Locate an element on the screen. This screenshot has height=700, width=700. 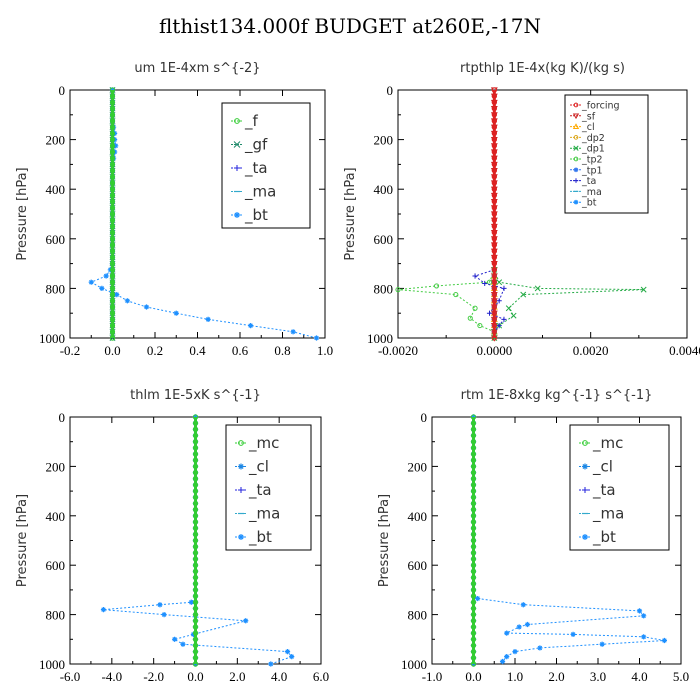
y-tick-label: 600 is located at coordinates (418, 565).